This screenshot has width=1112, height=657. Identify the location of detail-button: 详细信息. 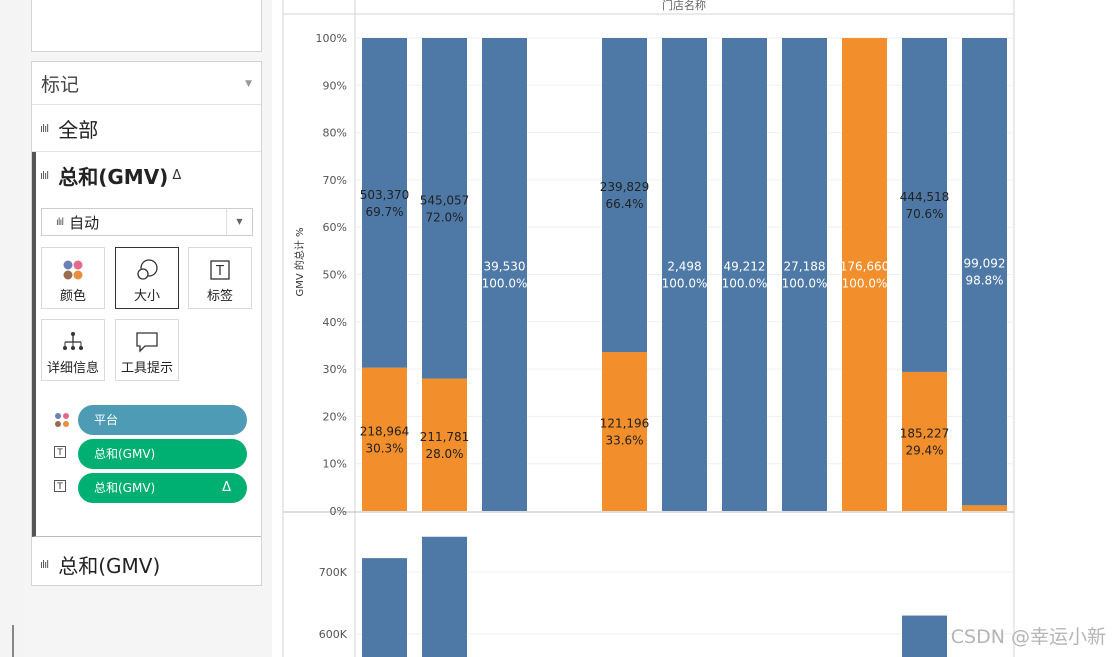
(73, 350).